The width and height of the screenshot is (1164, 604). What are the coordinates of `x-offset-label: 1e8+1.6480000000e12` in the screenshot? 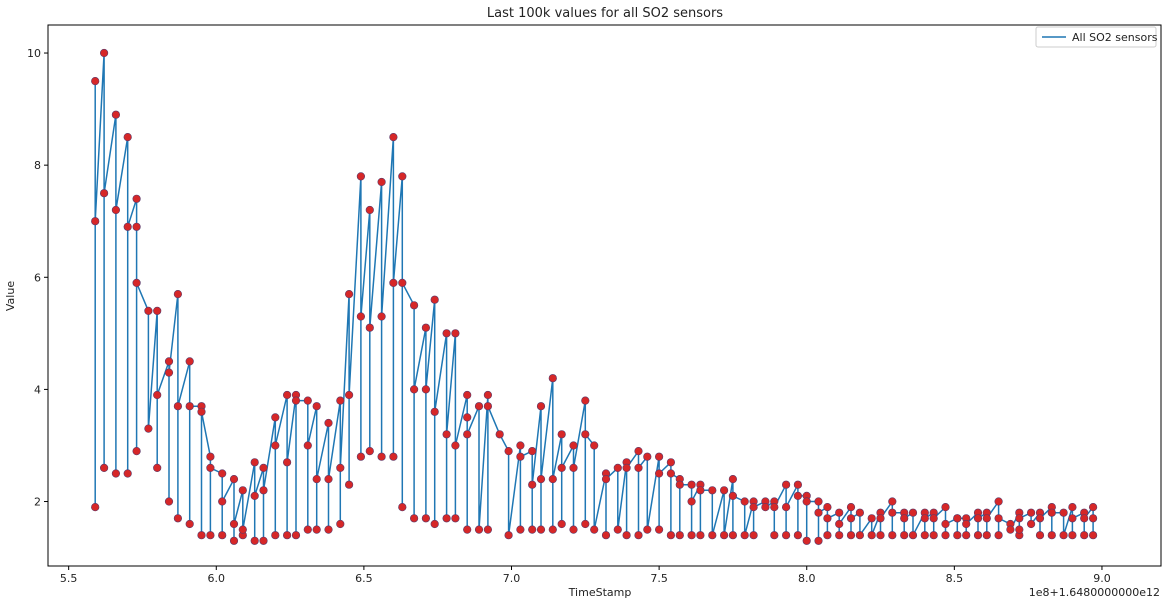 It's located at (1094, 592).